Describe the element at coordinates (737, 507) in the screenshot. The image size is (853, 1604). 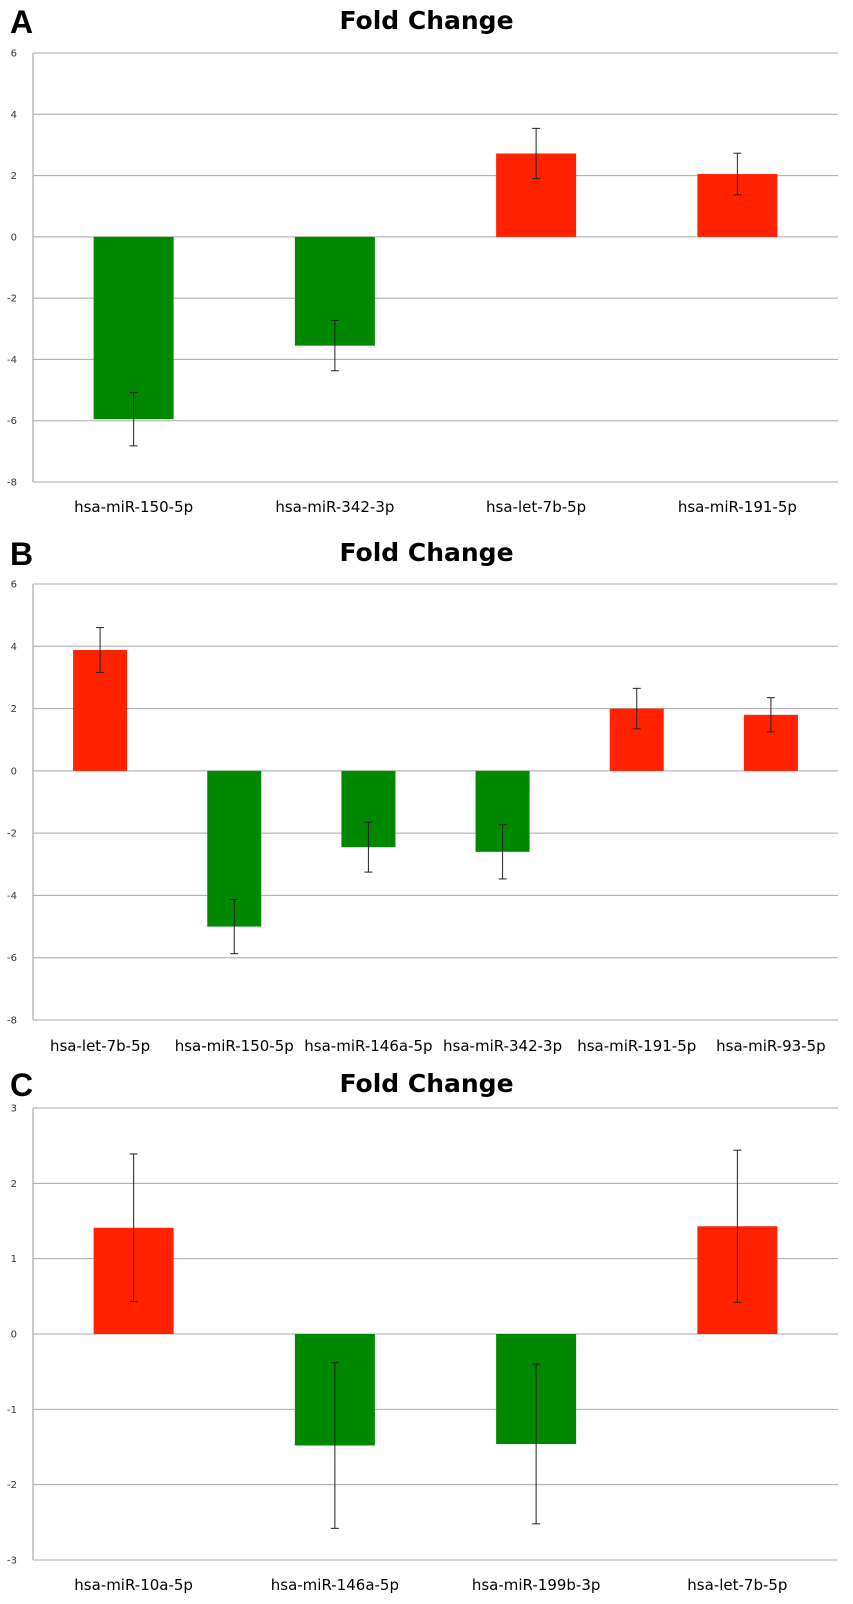
I see `x-tick-label-a: hsa-miR-191-5p` at that location.